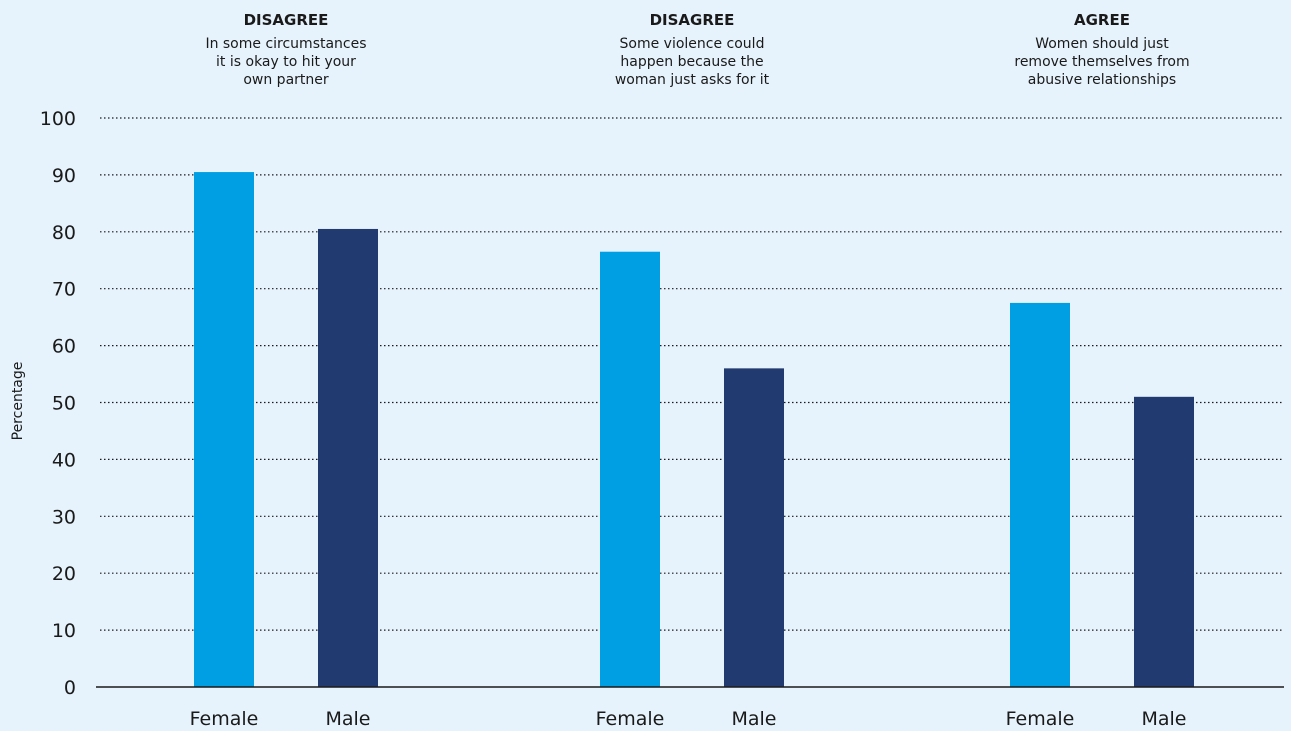 Image resolution: width=1291 pixels, height=731 pixels. What do you see at coordinates (688, 719) in the screenshot?
I see `x-axis-ticks: Female Male Female Male Female Male` at bounding box center [688, 719].